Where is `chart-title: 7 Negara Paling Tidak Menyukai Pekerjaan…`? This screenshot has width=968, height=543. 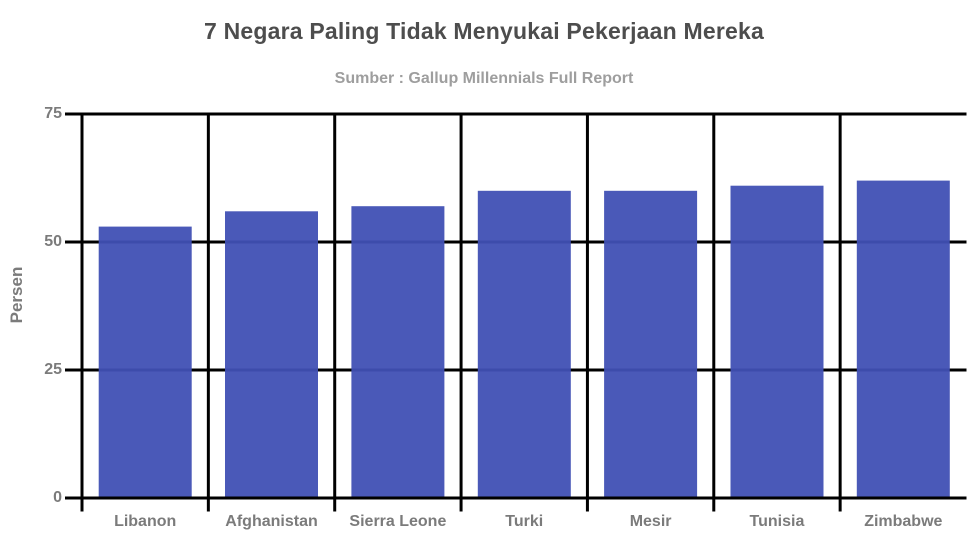
chart-title: 7 Negara Paling Tidak Menyukai Pekerjaan… is located at coordinates (484, 31).